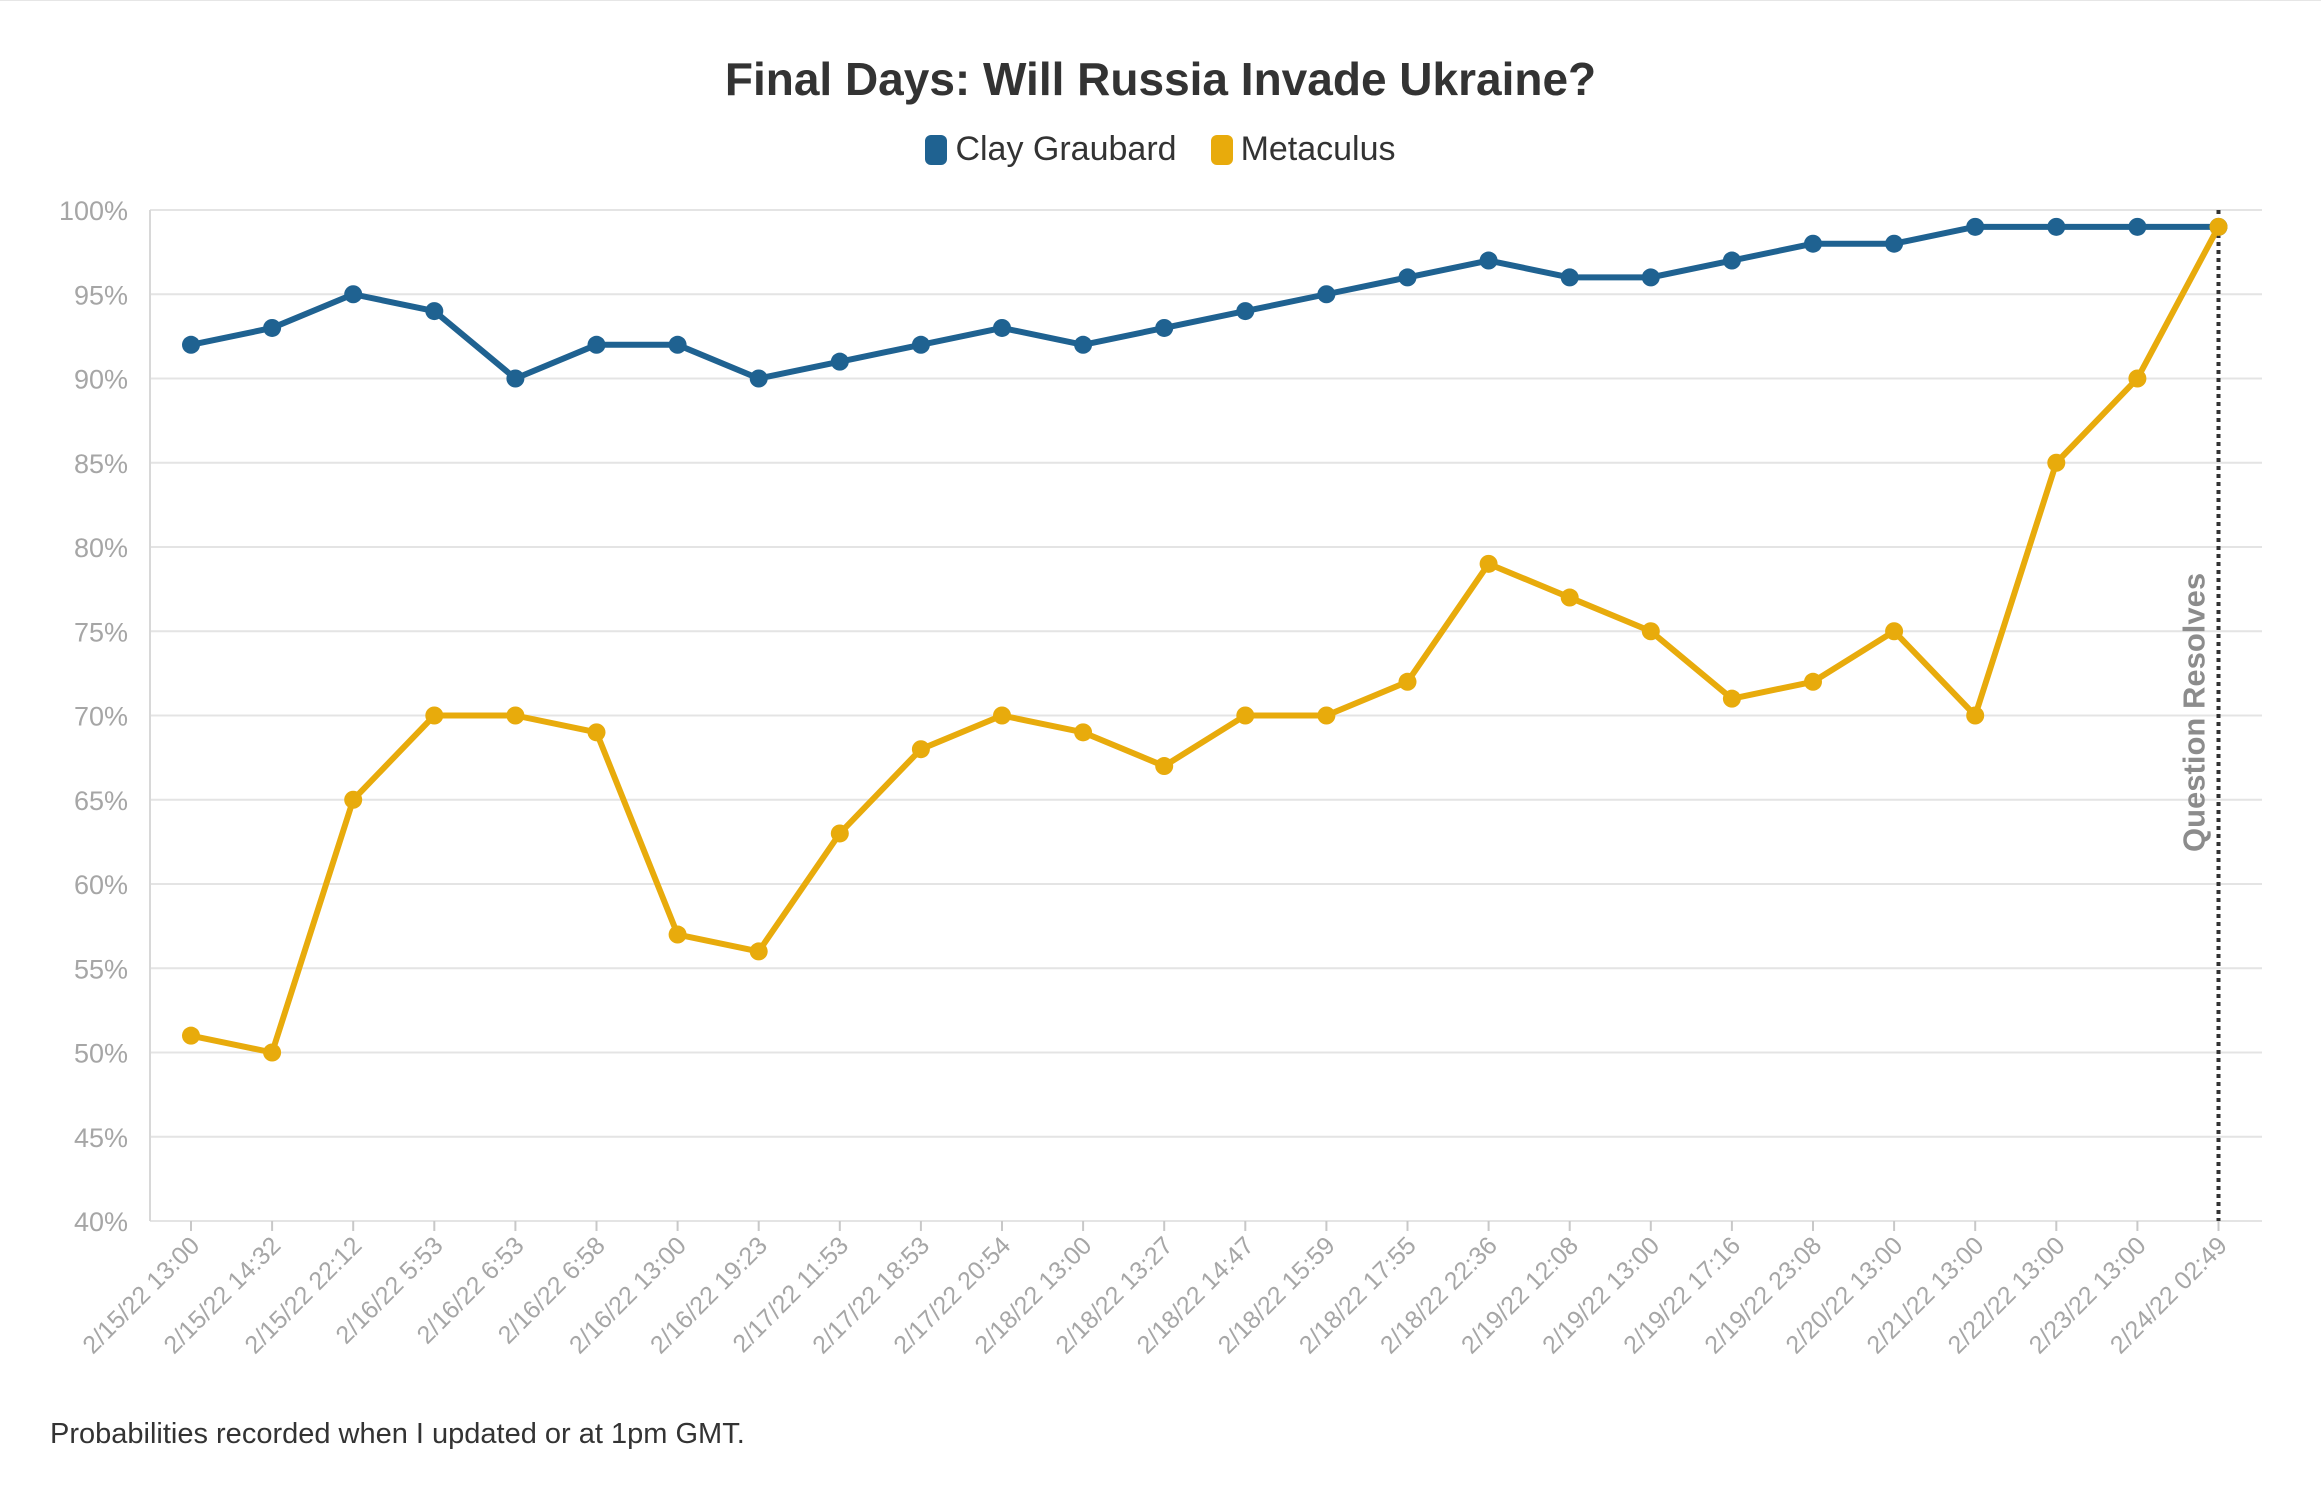 The width and height of the screenshot is (2321, 1502). What do you see at coordinates (1205, 302) in the screenshot?
I see `series-line-clay-graubard` at bounding box center [1205, 302].